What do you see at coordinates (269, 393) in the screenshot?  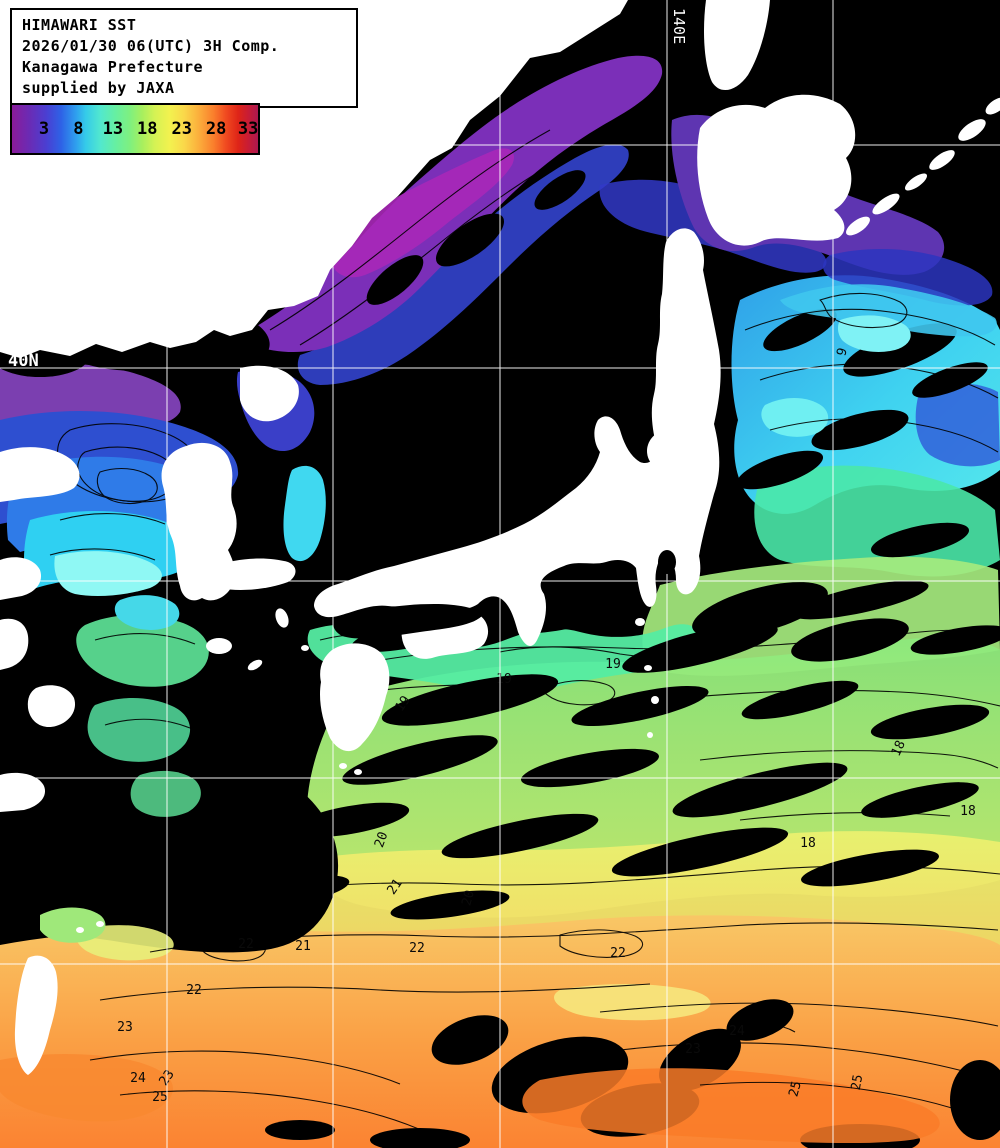 I see `land-korea-northwest` at bounding box center [269, 393].